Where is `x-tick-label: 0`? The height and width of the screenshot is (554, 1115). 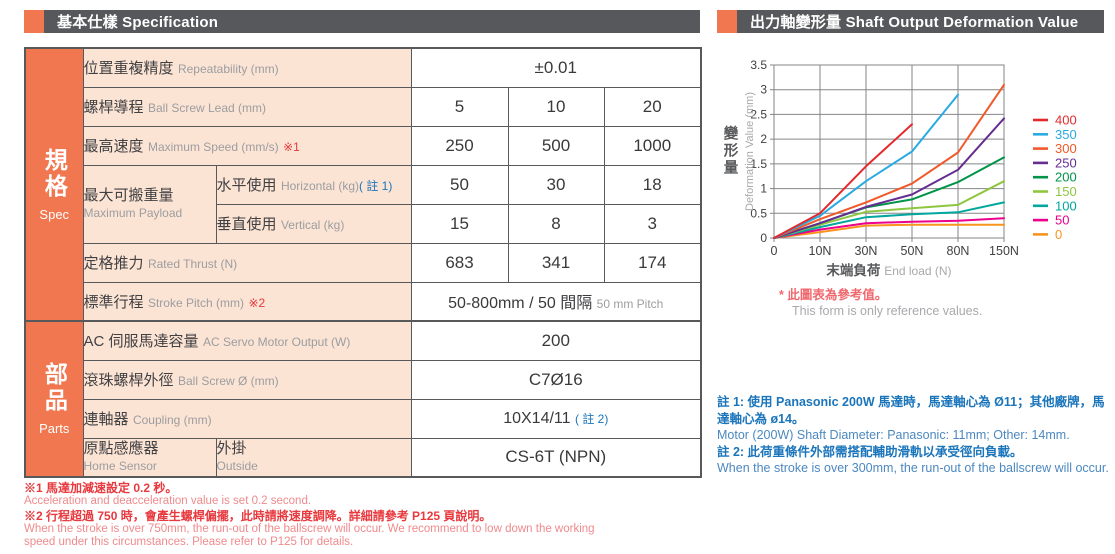 x-tick-label: 0 is located at coordinates (774, 251).